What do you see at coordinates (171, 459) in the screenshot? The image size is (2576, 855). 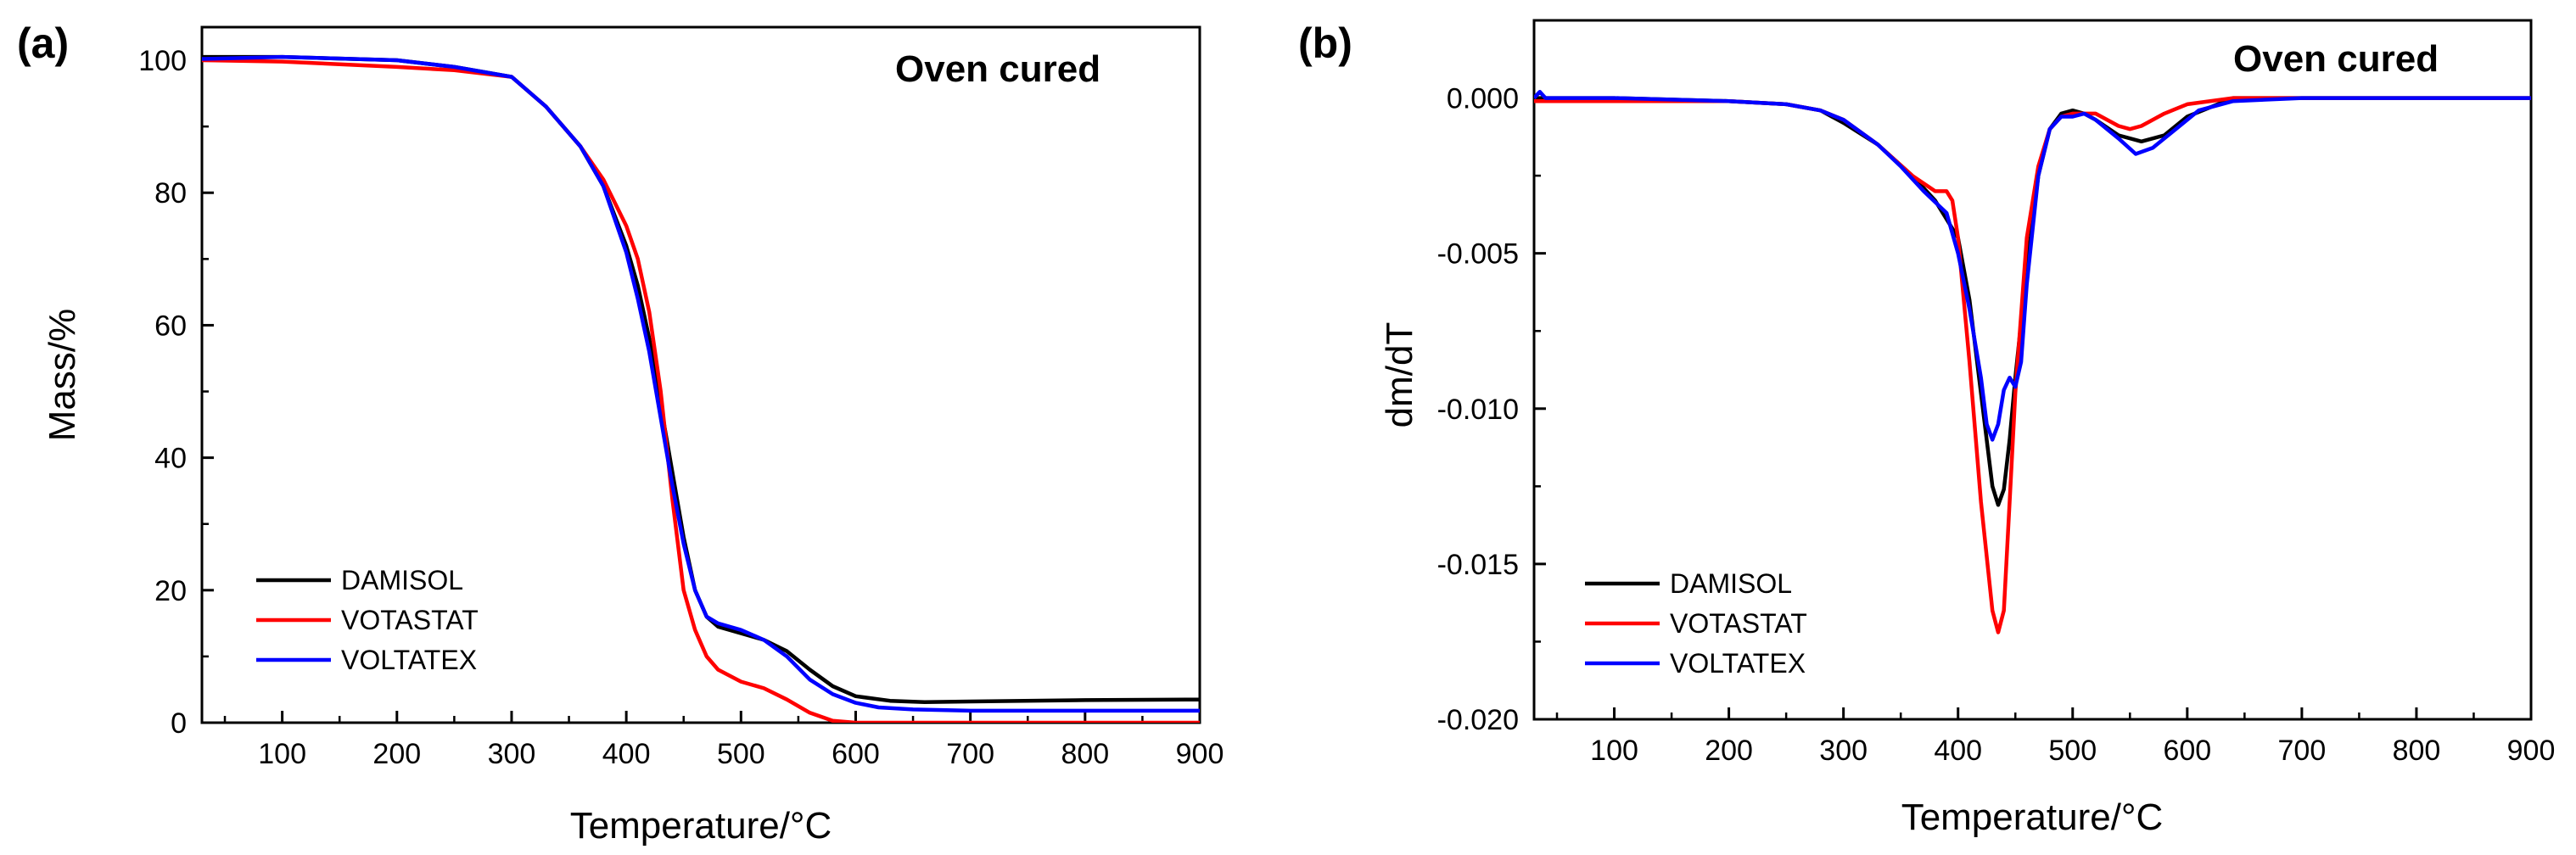 I see `y-tick-label: 40` at bounding box center [171, 459].